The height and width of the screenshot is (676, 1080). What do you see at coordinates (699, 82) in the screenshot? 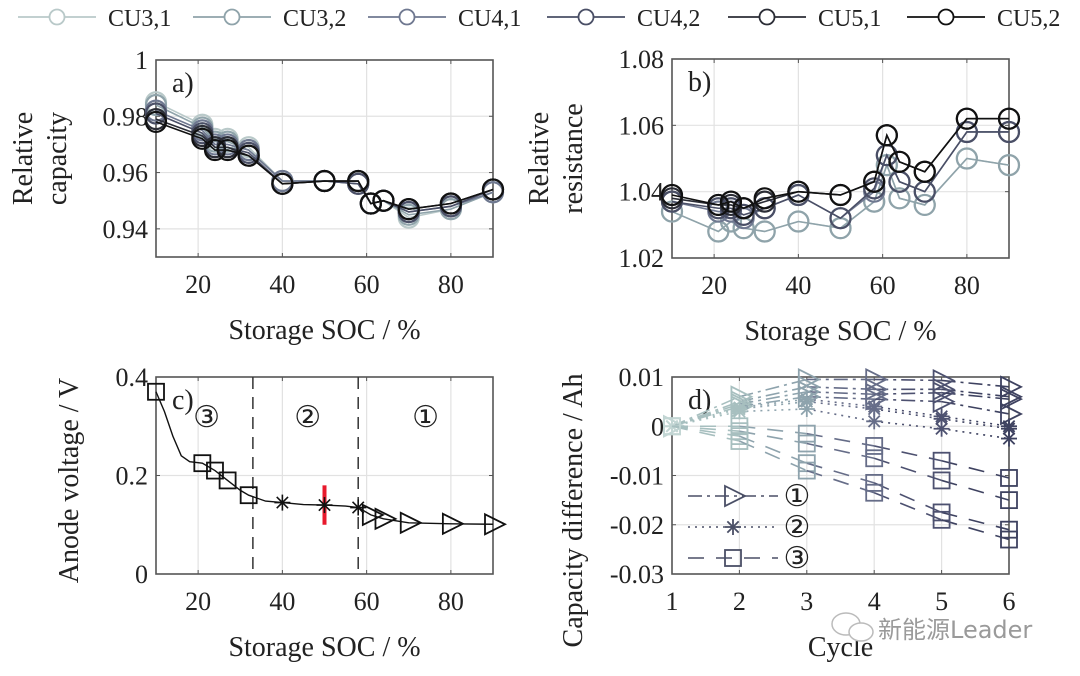
I see `panel-label: b)` at bounding box center [699, 82].